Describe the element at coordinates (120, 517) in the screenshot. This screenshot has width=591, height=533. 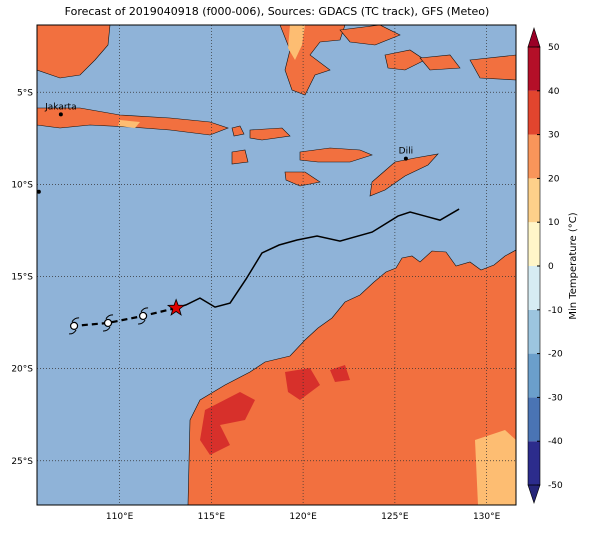
I see `lon-tick-label: 110°E` at that location.